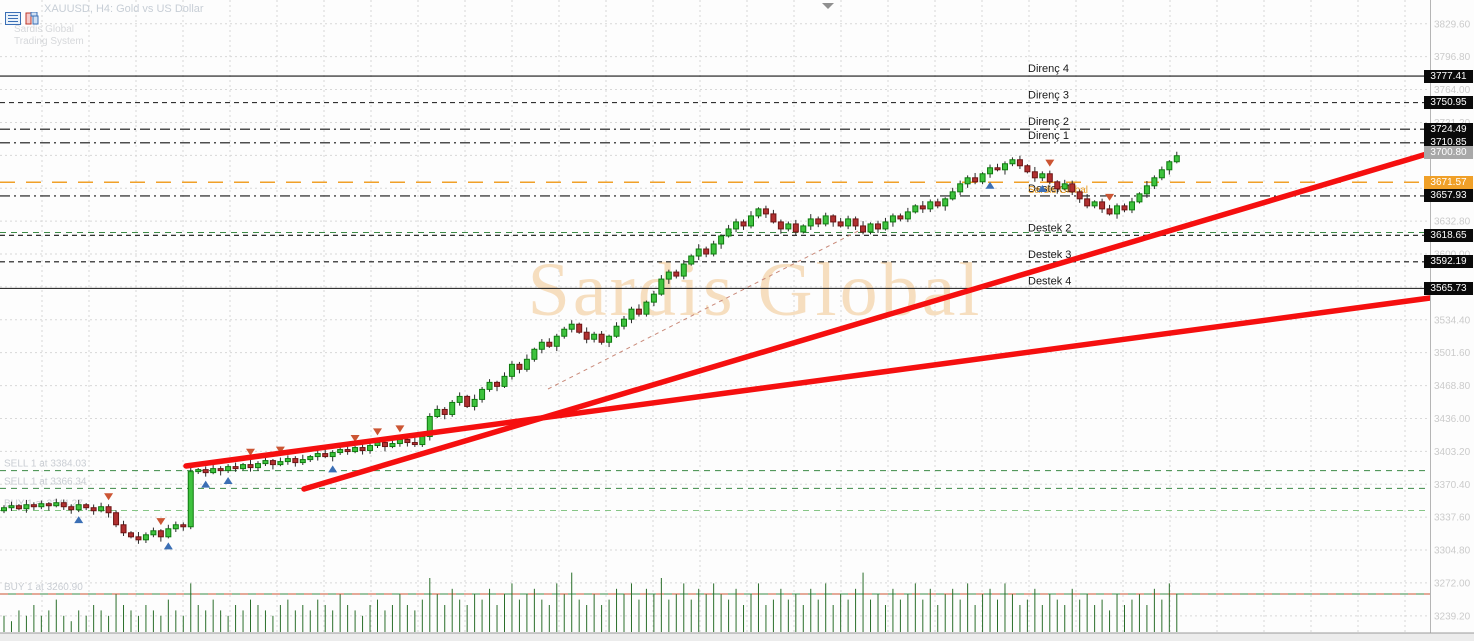 The width and height of the screenshot is (1474, 641). Describe the element at coordinates (1452, 353) in the screenshot. I see `axis-tick-label: 3501.60` at that location.